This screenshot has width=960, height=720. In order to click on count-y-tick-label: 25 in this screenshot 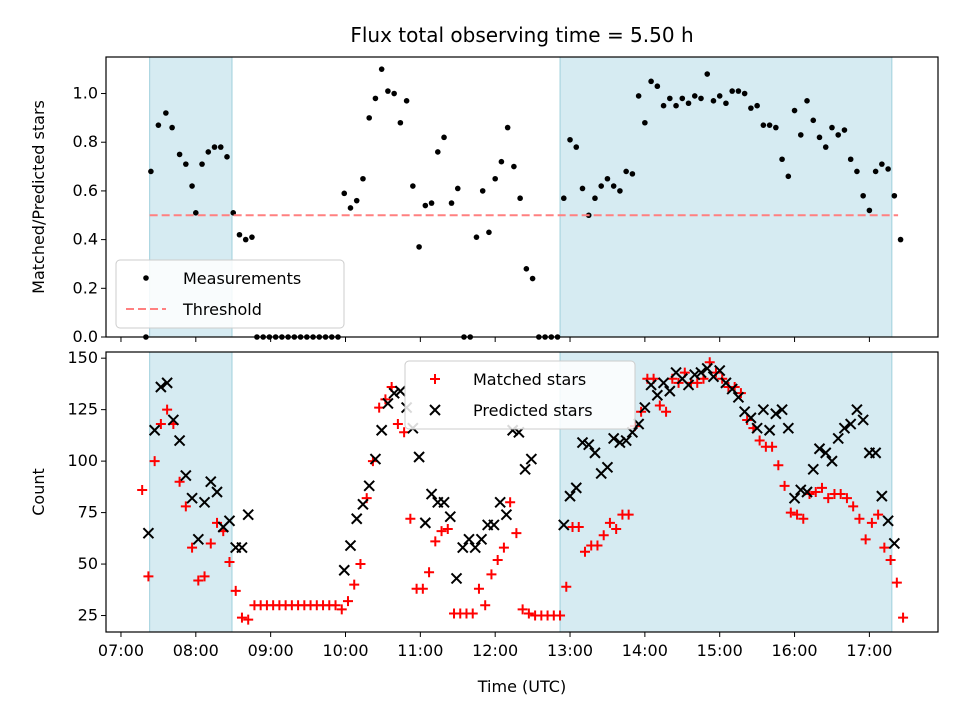, I will do `click(88, 615)`.